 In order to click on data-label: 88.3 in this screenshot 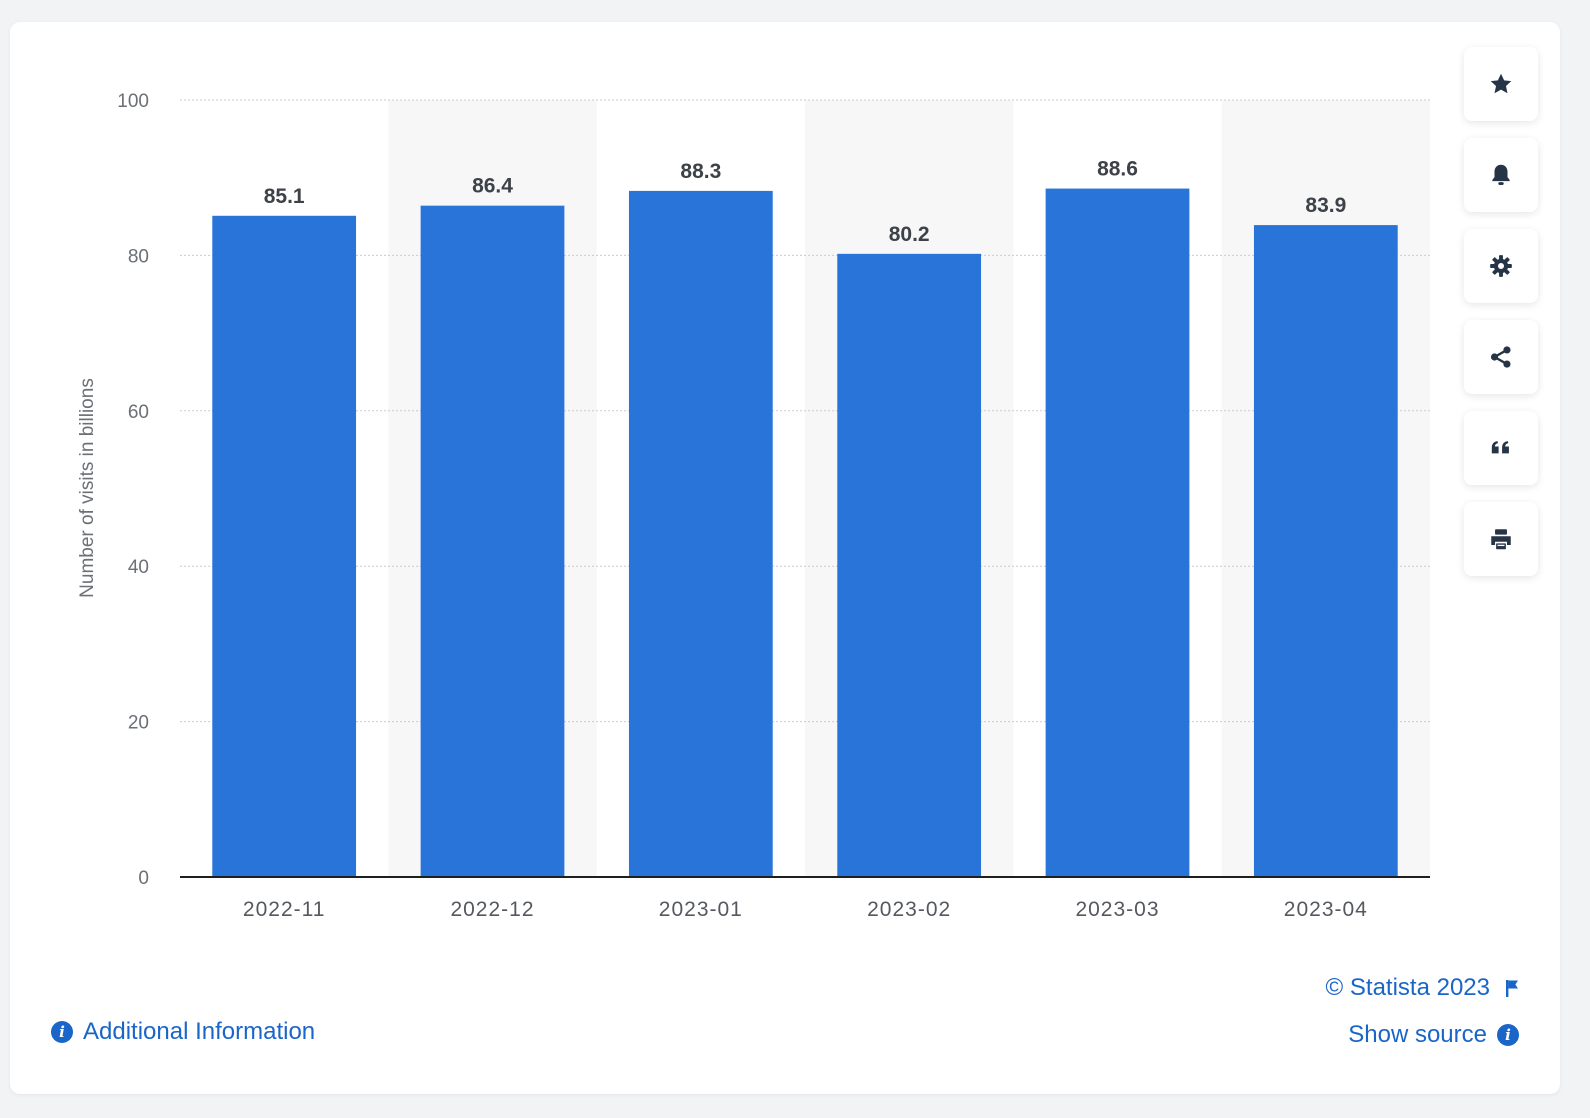, I will do `click(700, 171)`.